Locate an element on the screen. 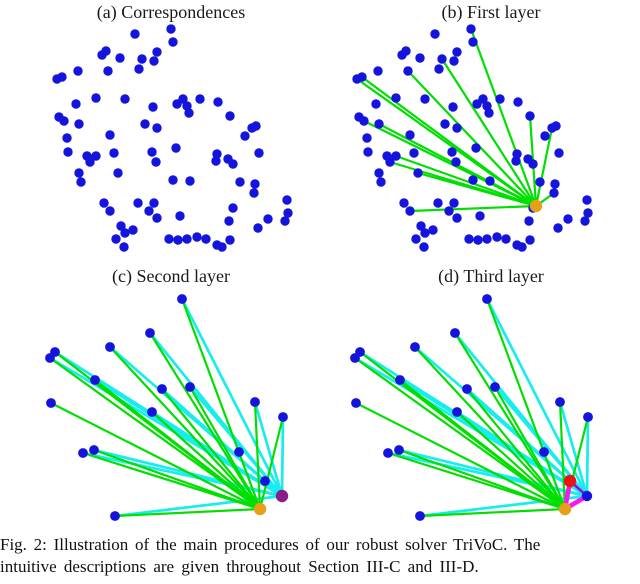  panel-a-title: (a) Correspondences is located at coordinates (171, 12).